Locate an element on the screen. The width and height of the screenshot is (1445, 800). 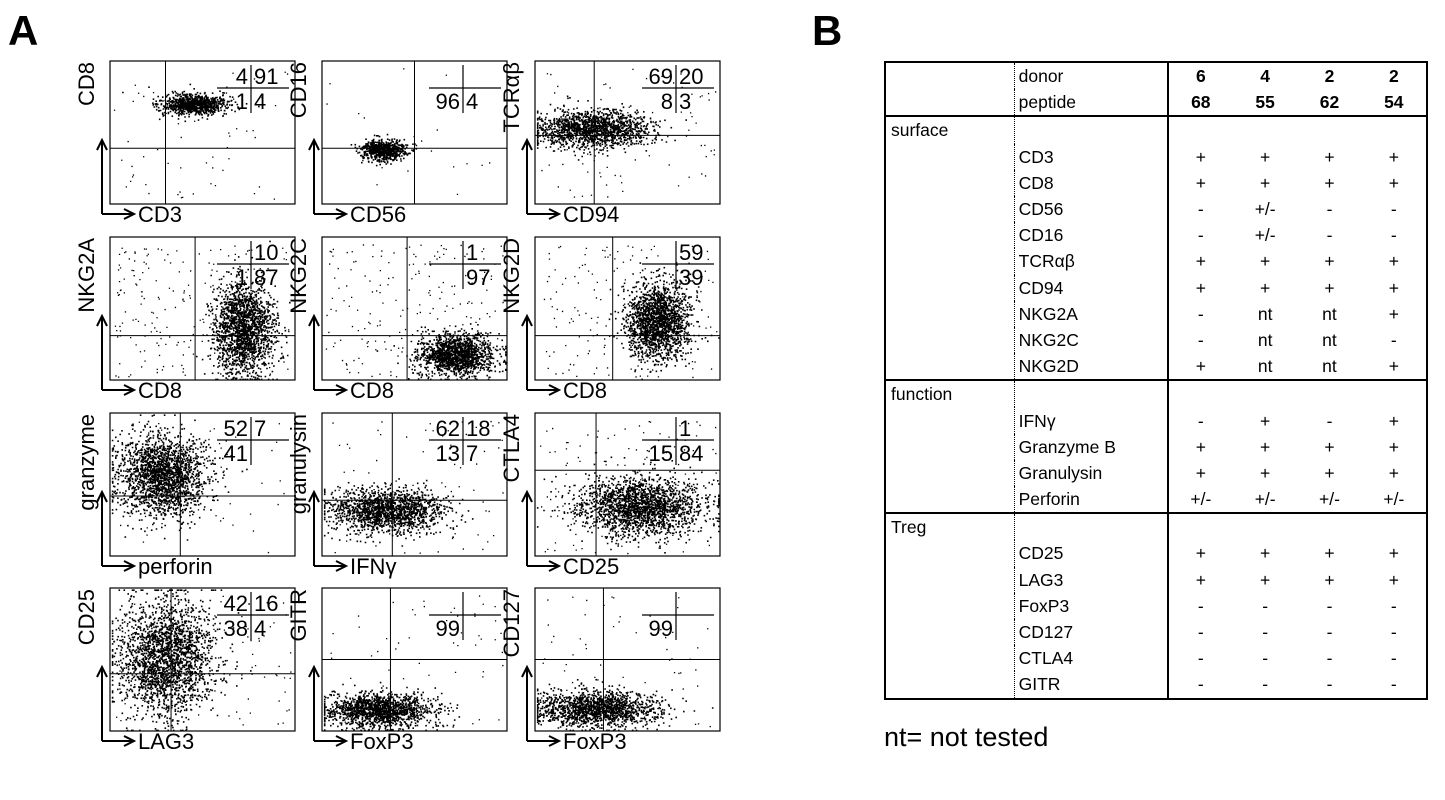
header-value-cell: 6 is located at coordinates (1200, 76).